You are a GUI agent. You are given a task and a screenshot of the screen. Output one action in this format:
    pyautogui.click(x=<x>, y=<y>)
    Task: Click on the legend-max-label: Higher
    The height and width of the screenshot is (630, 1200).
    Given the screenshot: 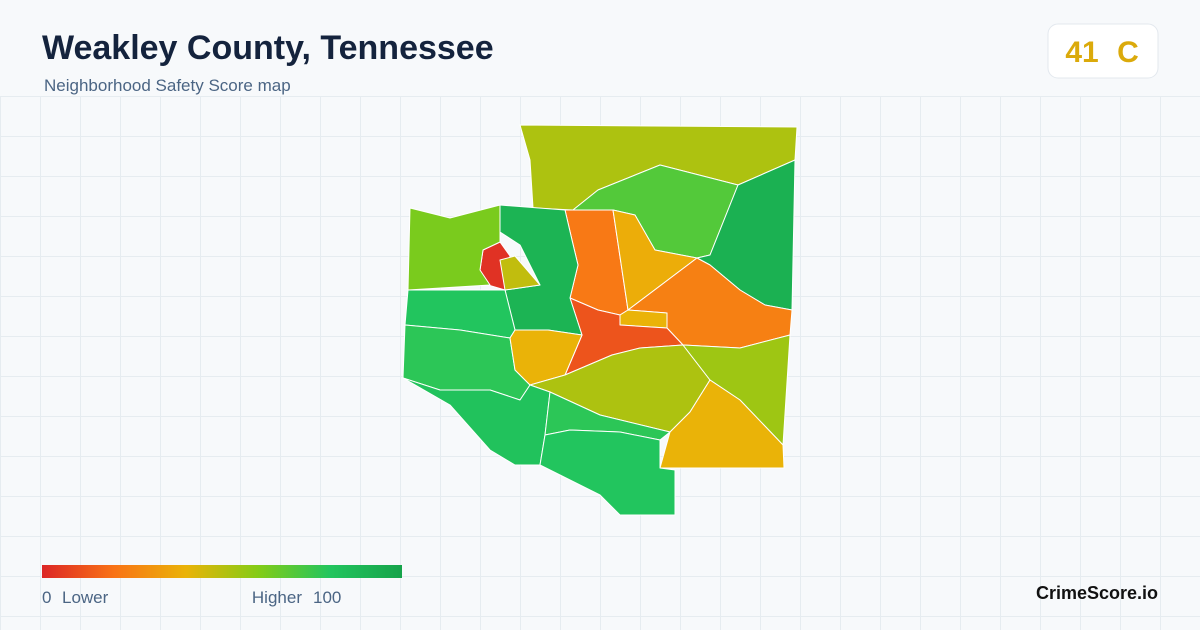 What is the action you would take?
    pyautogui.click(x=277, y=597)
    